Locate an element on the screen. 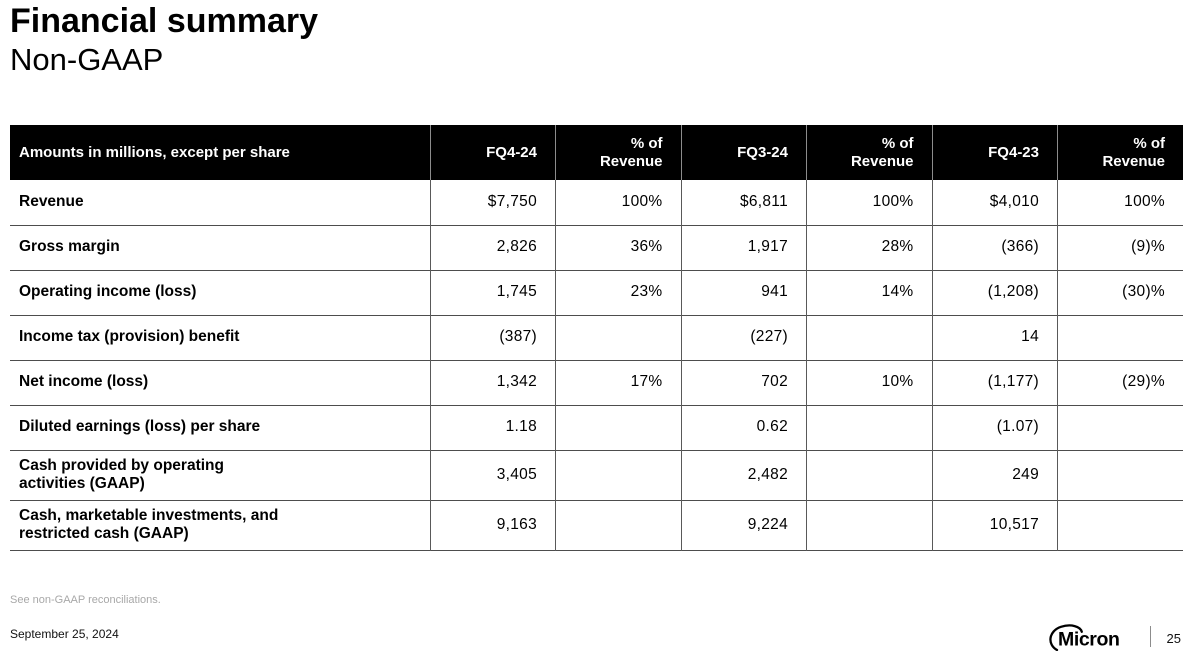 This screenshot has width=1191, height=657. row-label: Income tax (provision) benefit is located at coordinates (220, 337).